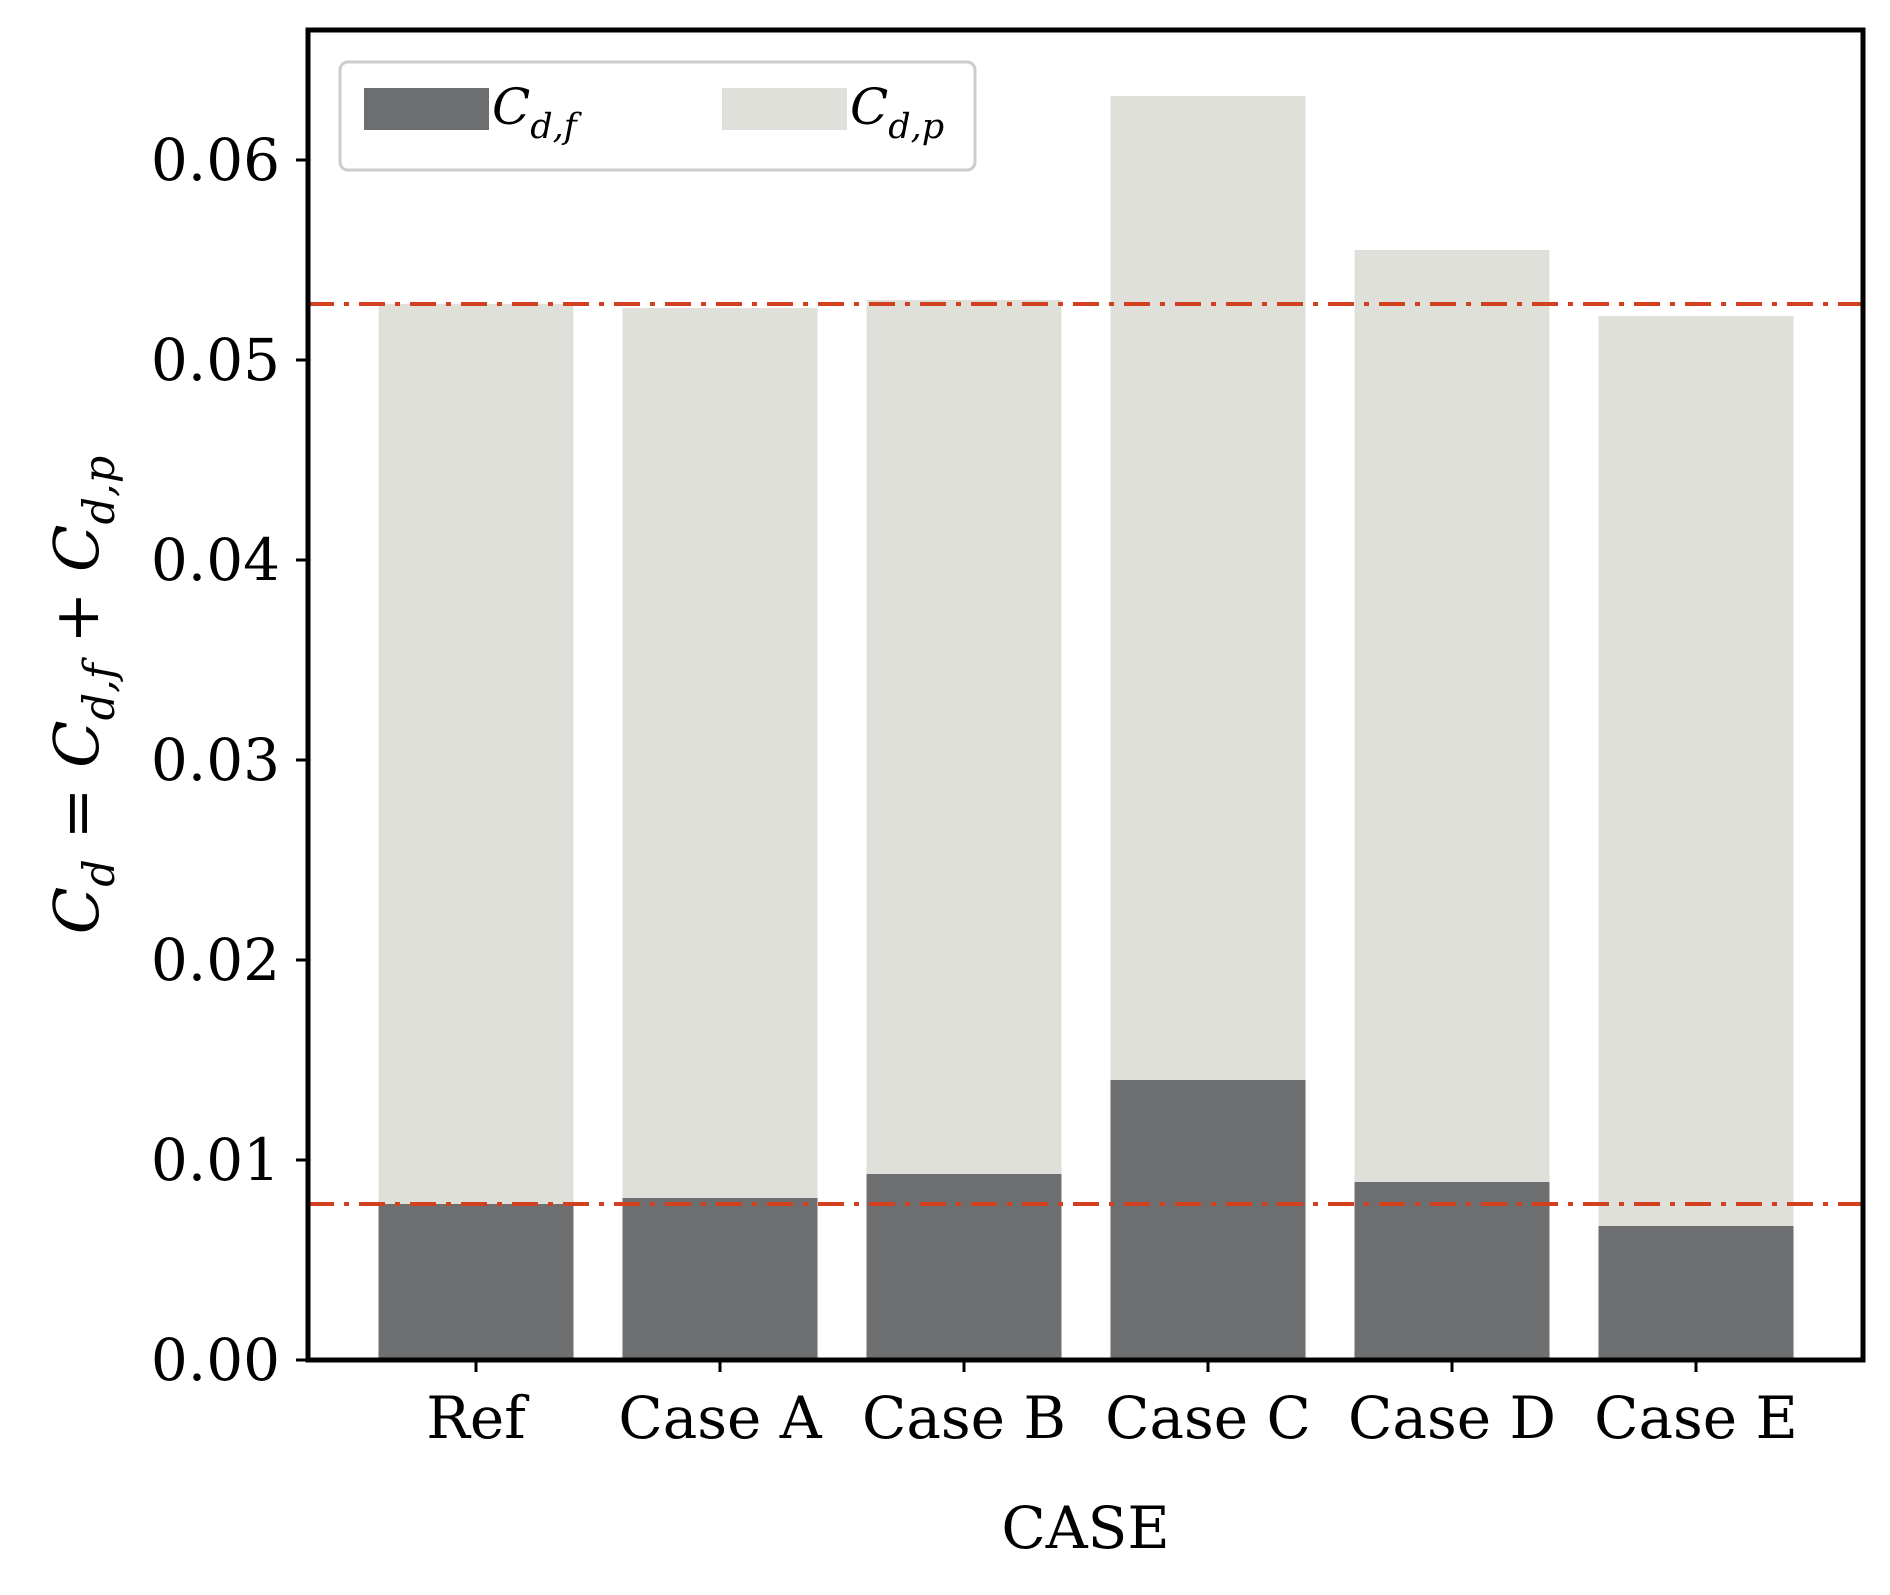  What do you see at coordinates (215, 160) in the screenshot?
I see `y-tick-label: 0.06` at bounding box center [215, 160].